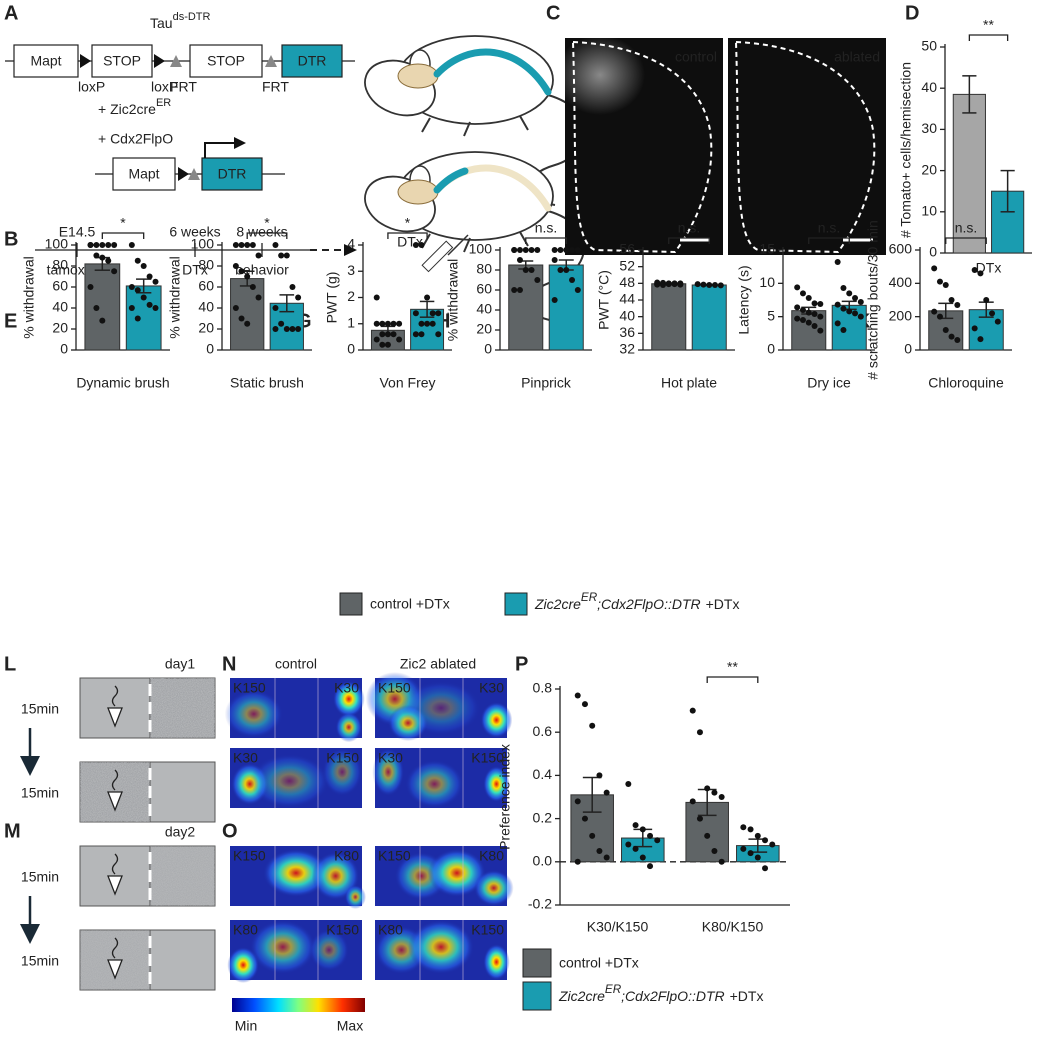 Image resolution: width=1050 pixels, height=1038 pixels. I want to click on construct-label: DTR, so click(312, 61).